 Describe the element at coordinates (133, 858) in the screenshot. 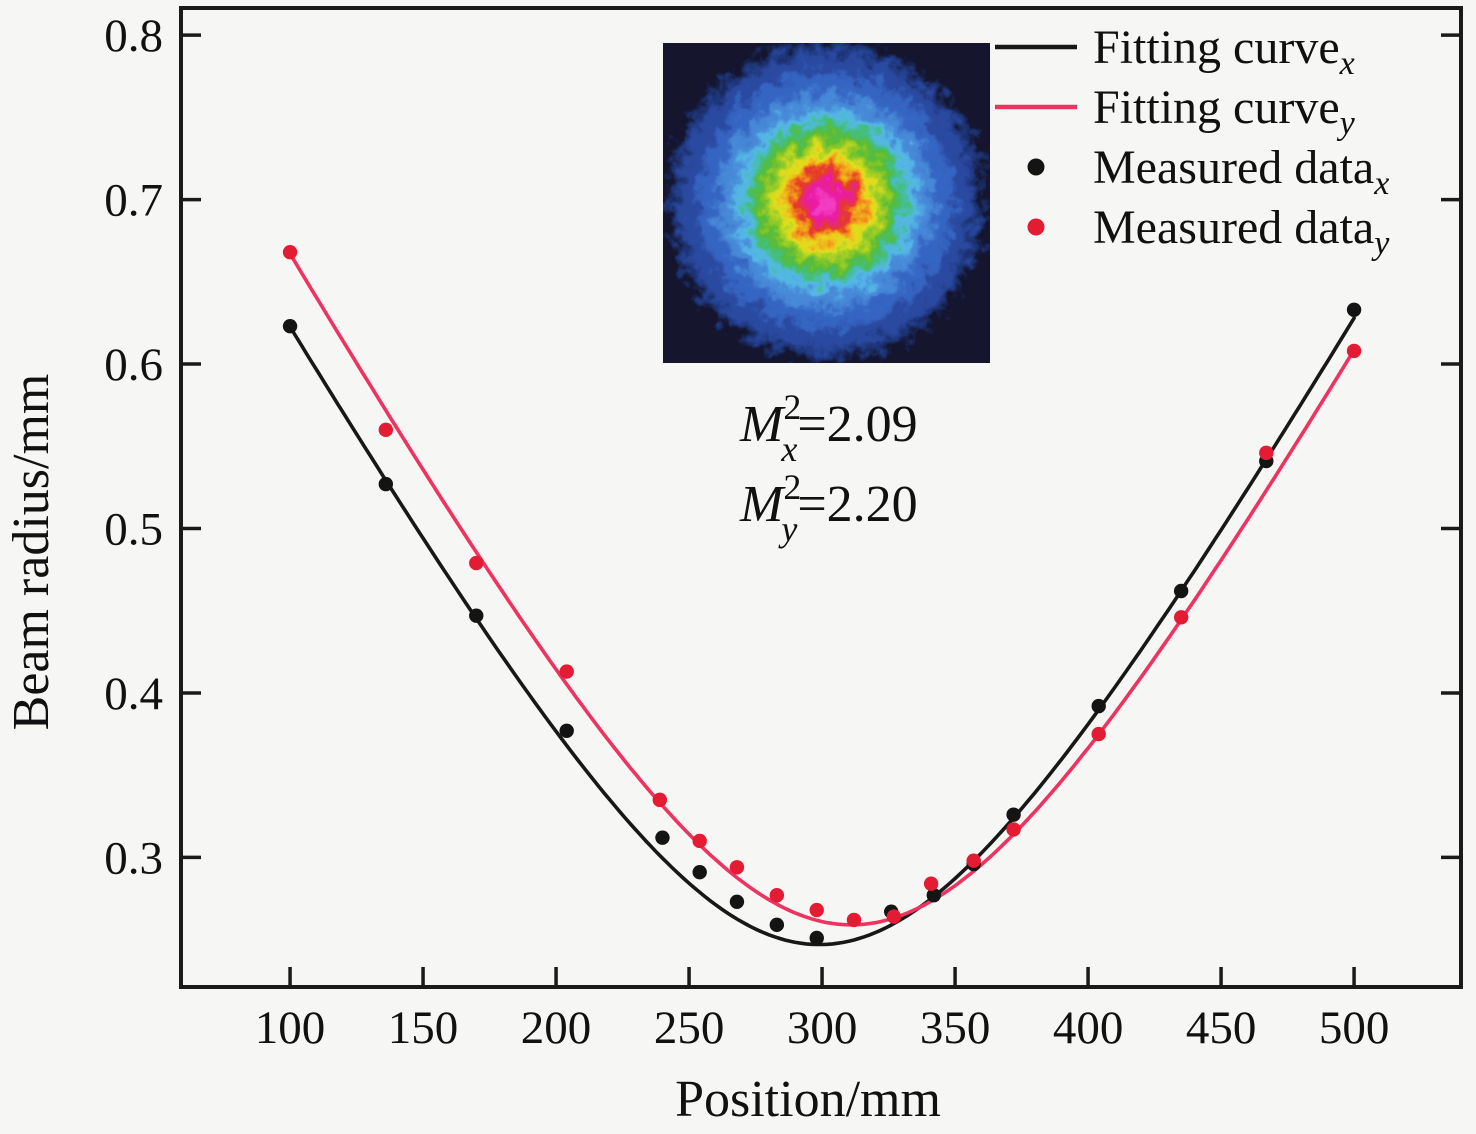

I see `y-tick-label: 0.3` at that location.